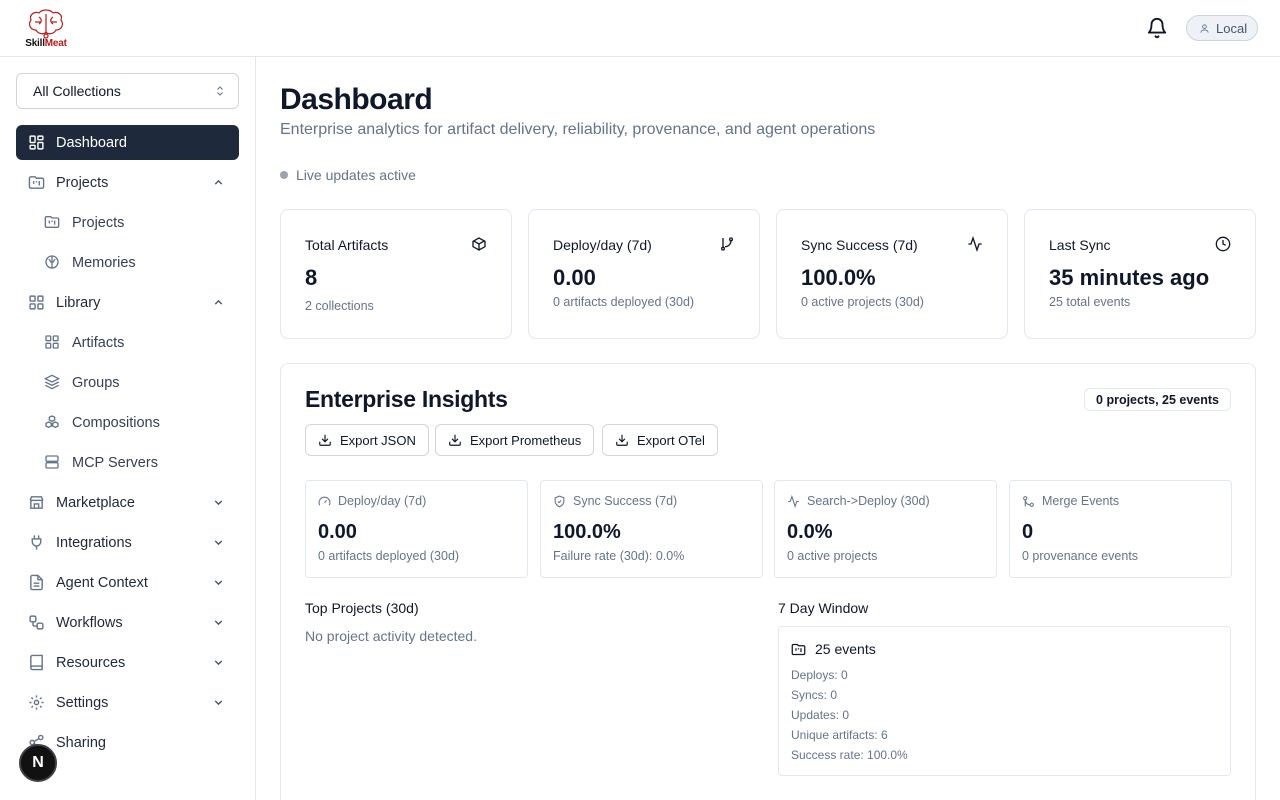 The width and height of the screenshot is (1280, 800). I want to click on sidebar-item-compositions: Compositions, so click(135, 422).